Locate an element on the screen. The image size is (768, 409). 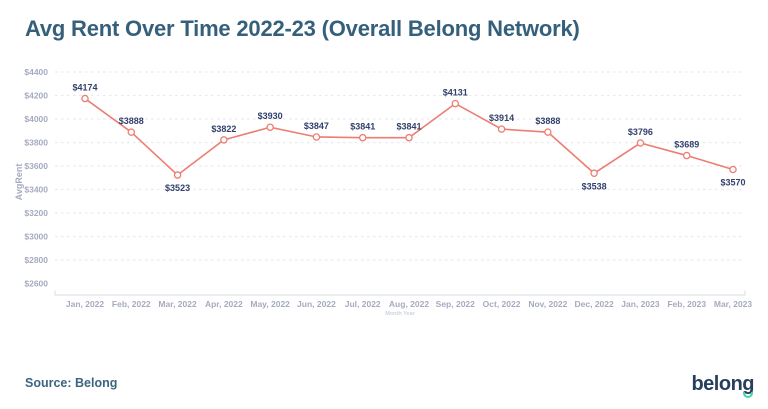
svg-text: Feb, 2022 is located at coordinates (131, 304).